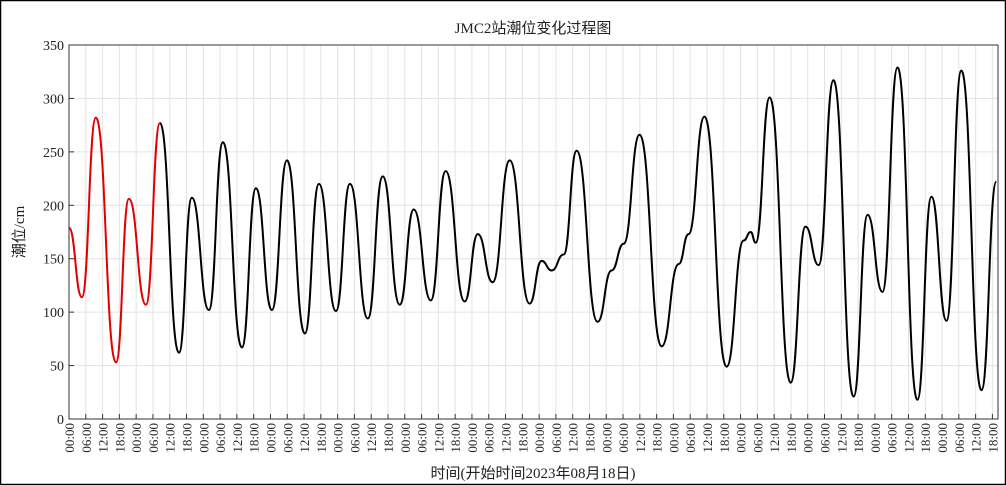 This screenshot has width=1006, height=485. I want to click on y-tick-label: 150, so click(53, 260).